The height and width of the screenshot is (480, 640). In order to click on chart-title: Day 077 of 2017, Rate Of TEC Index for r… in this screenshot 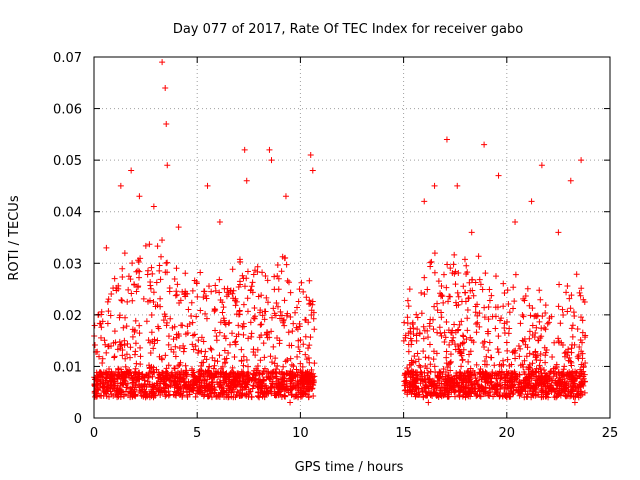, I will do `click(348, 29)`.